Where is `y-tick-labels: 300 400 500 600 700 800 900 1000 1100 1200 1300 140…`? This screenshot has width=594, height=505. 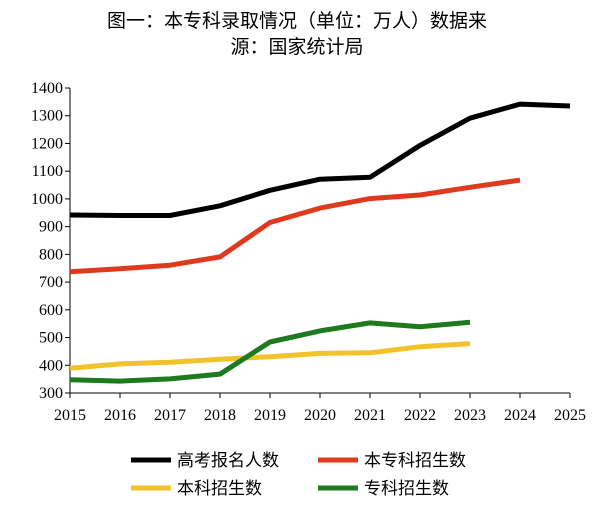
y-tick-labels: 300 400 500 600 700 800 900 1000 1100 1200 1300 140… is located at coordinates (47, 241).